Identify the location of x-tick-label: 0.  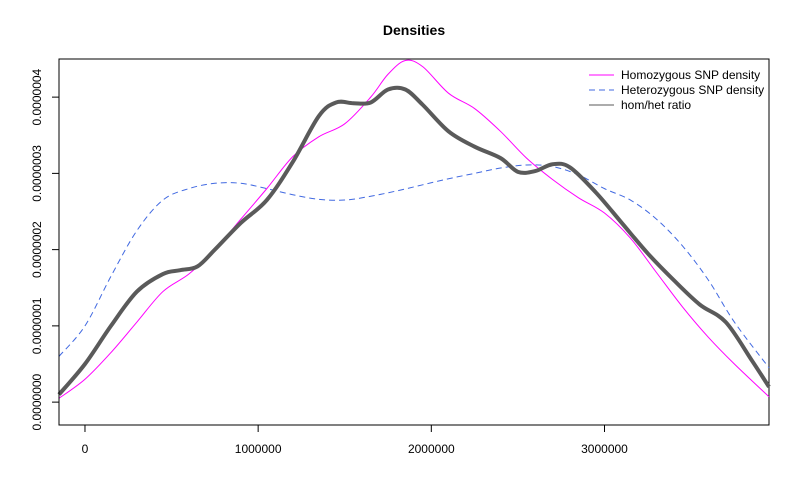
(85, 449).